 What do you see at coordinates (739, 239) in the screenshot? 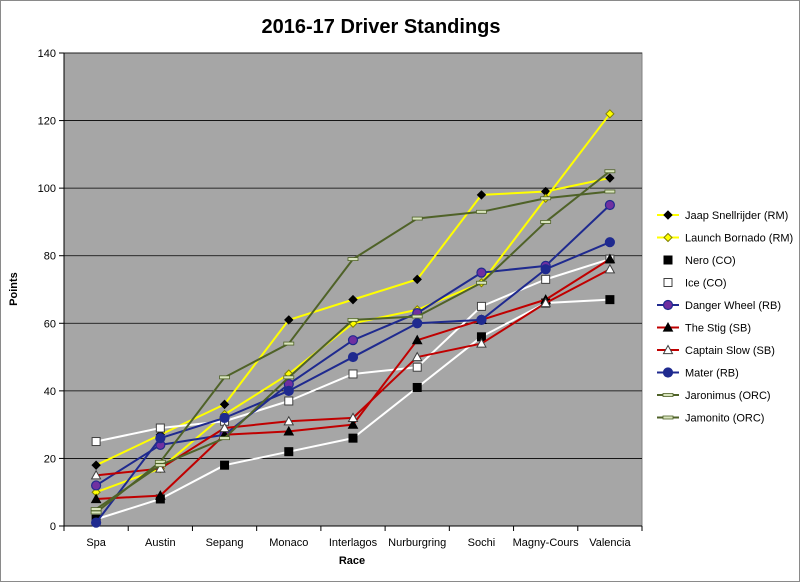
I see `legend-label: Launch Bornado (RM)` at bounding box center [739, 239].